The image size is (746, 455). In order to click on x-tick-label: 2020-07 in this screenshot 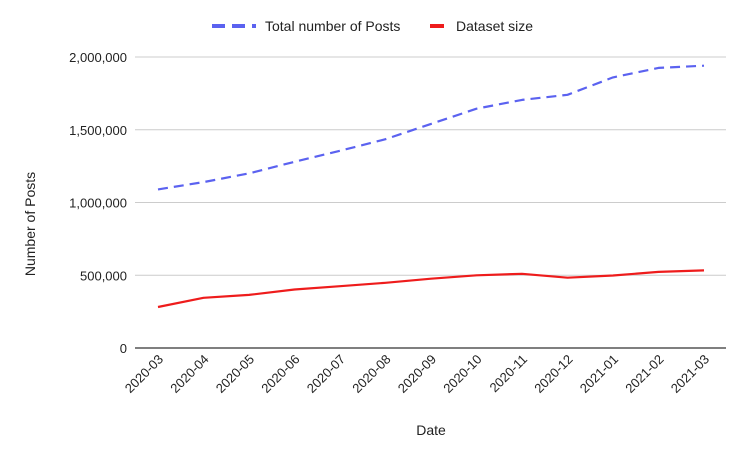, I will do `click(326, 374)`.